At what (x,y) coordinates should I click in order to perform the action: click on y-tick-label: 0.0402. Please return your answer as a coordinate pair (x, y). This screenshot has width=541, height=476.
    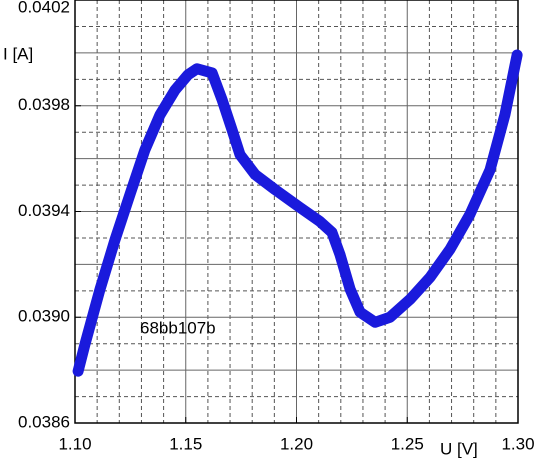
    Looking at the image, I should click on (44, 8).